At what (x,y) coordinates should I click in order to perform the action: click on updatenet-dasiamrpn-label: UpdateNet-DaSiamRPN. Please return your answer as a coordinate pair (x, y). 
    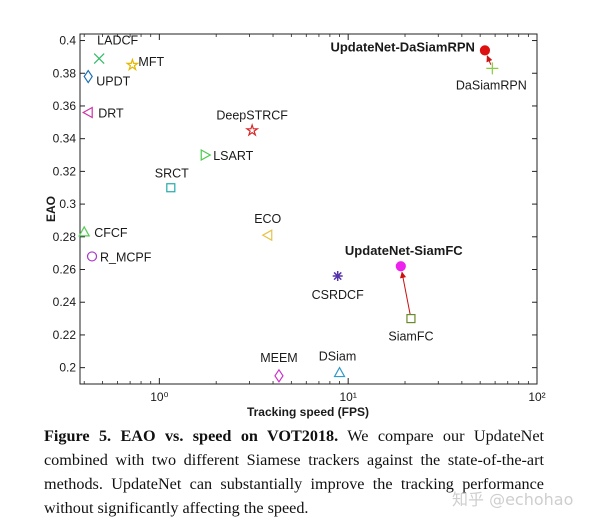
    Looking at the image, I should click on (402, 46).